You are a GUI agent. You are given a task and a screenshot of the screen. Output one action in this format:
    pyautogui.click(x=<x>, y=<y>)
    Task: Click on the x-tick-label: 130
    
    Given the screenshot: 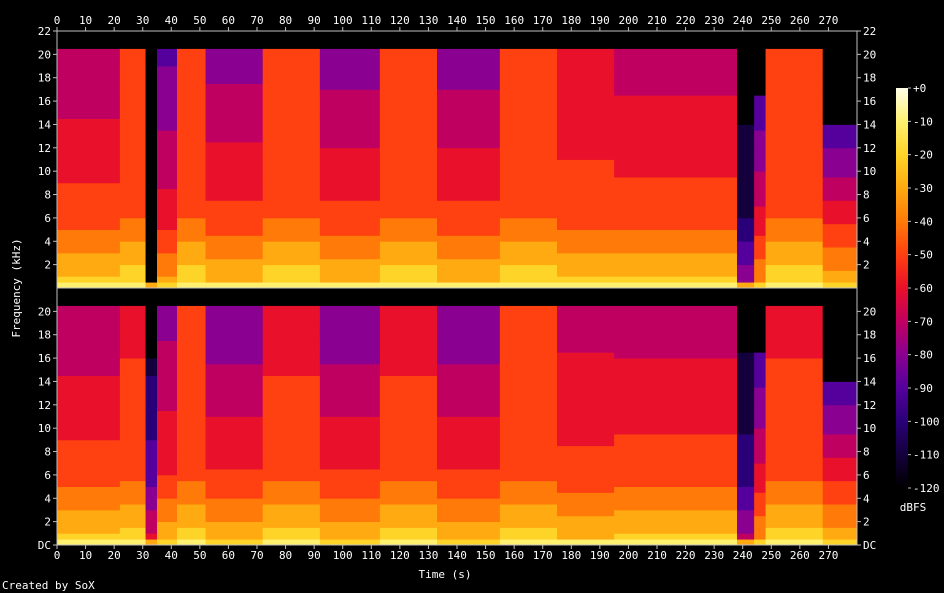 What is the action you would take?
    pyautogui.click(x=428, y=555)
    